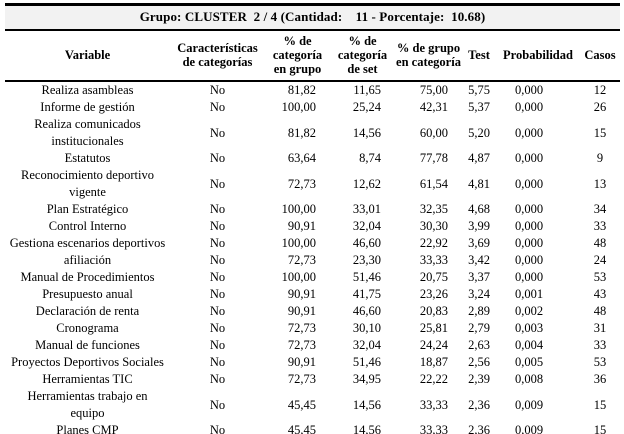  I want to click on cell-variable: Herramientas TIC, so click(87, 379).